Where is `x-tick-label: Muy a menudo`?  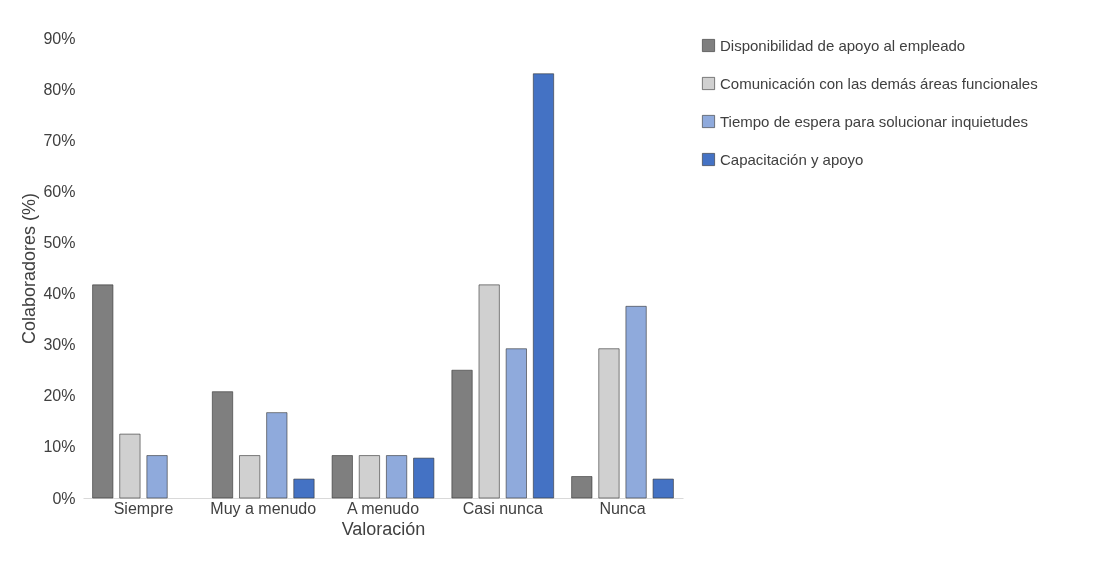 x-tick-label: Muy a menudo is located at coordinates (263, 508).